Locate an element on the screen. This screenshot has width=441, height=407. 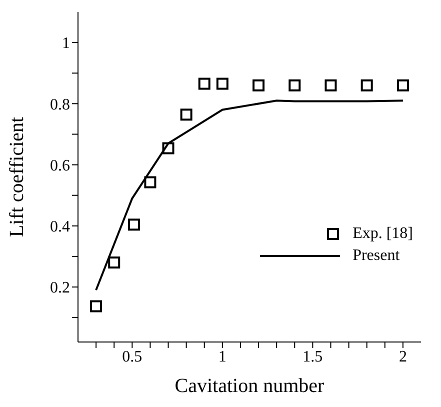
legend-label: Exp. [18] is located at coordinates (382, 234).